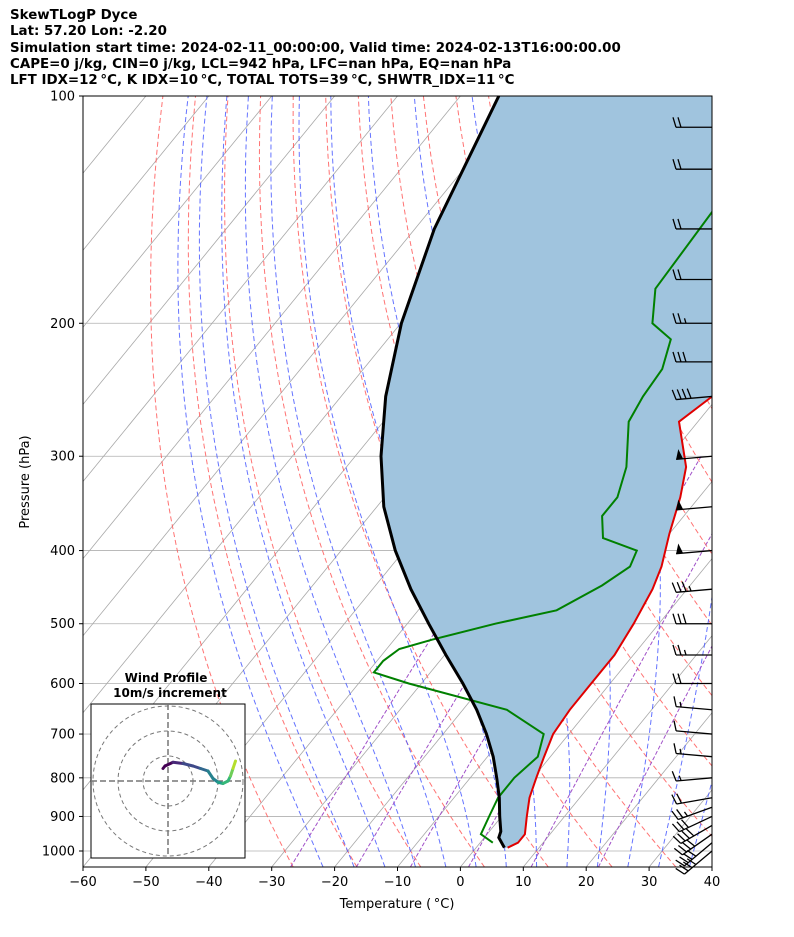 The height and width of the screenshot is (937, 794). What do you see at coordinates (62, 457) in the screenshot?
I see `y-tick-label: 300` at bounding box center [62, 457].